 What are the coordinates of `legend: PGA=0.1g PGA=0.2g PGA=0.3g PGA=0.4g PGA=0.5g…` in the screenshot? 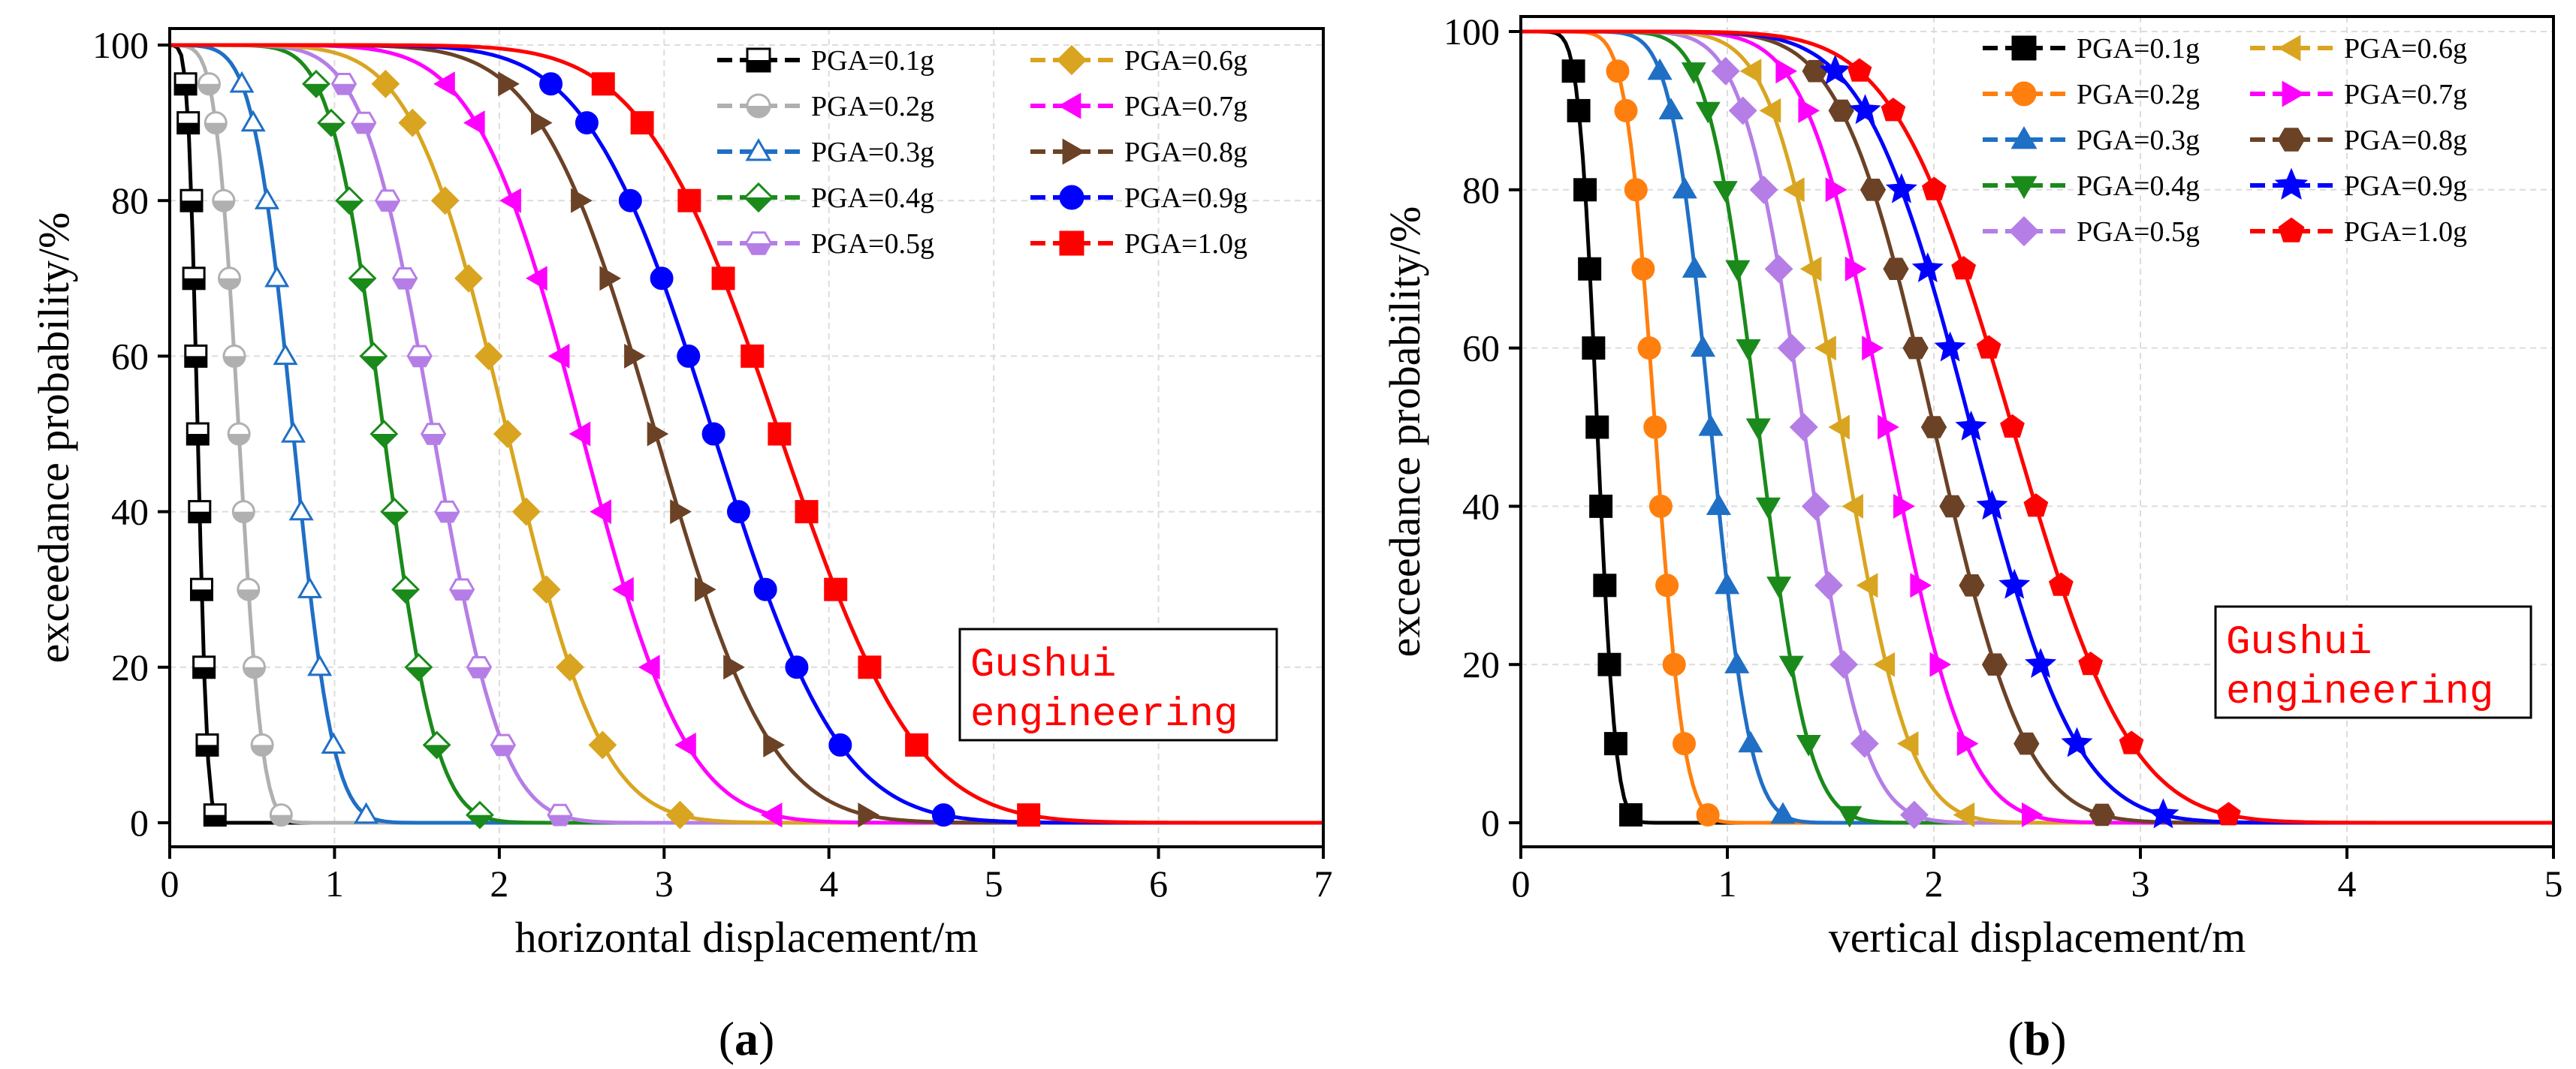 It's located at (2225, 140).